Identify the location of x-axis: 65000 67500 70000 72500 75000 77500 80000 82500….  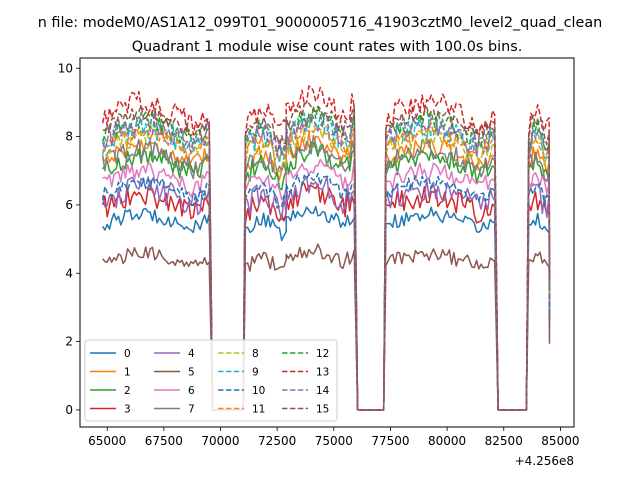
(333, 437).